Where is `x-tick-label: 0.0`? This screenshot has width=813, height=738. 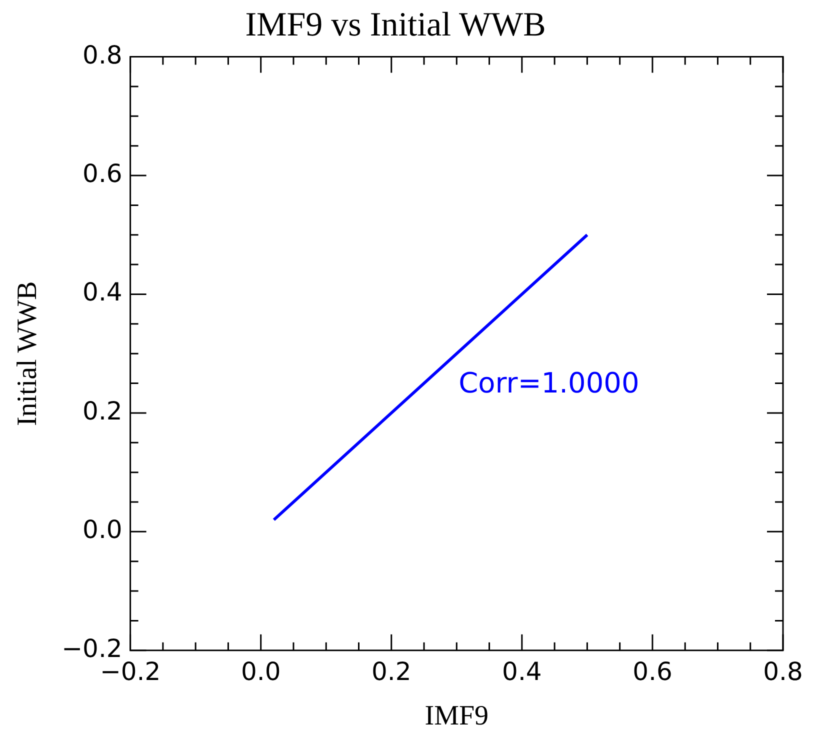
x-tick-label: 0.0 is located at coordinates (260, 671).